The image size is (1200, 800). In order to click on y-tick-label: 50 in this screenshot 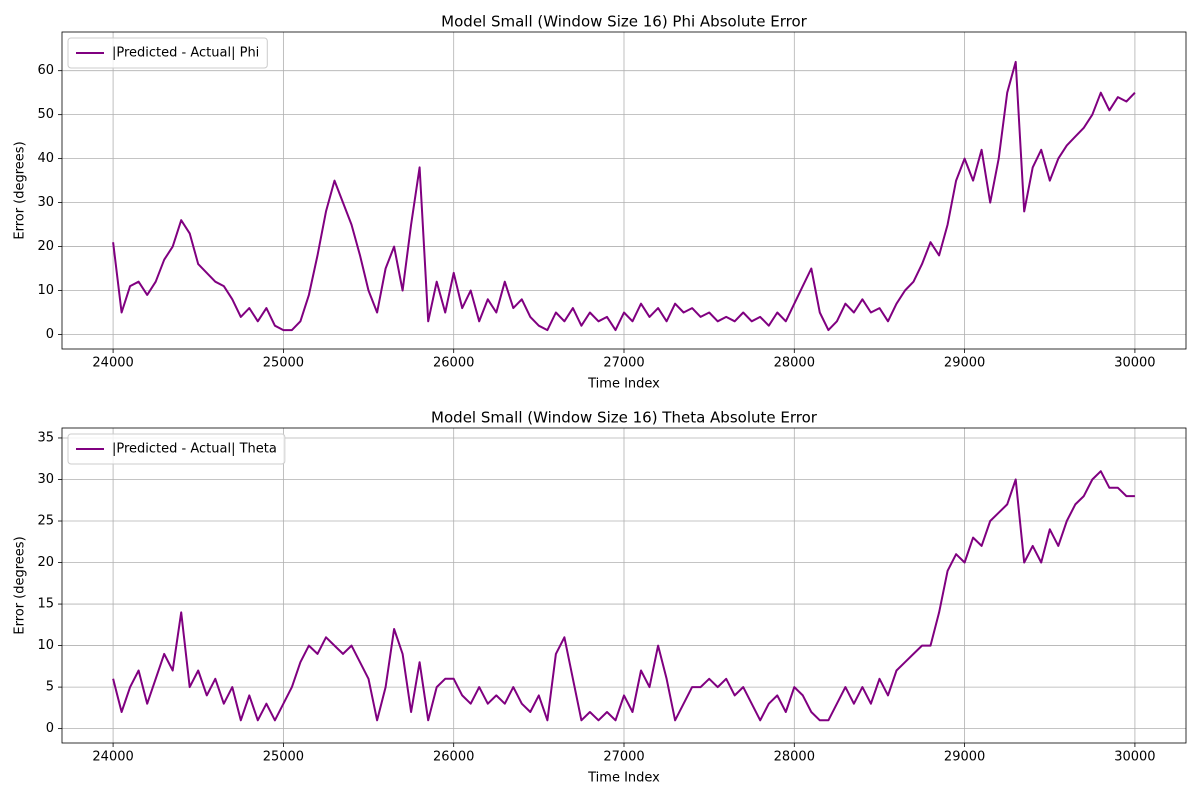, I will do `click(45, 114)`.